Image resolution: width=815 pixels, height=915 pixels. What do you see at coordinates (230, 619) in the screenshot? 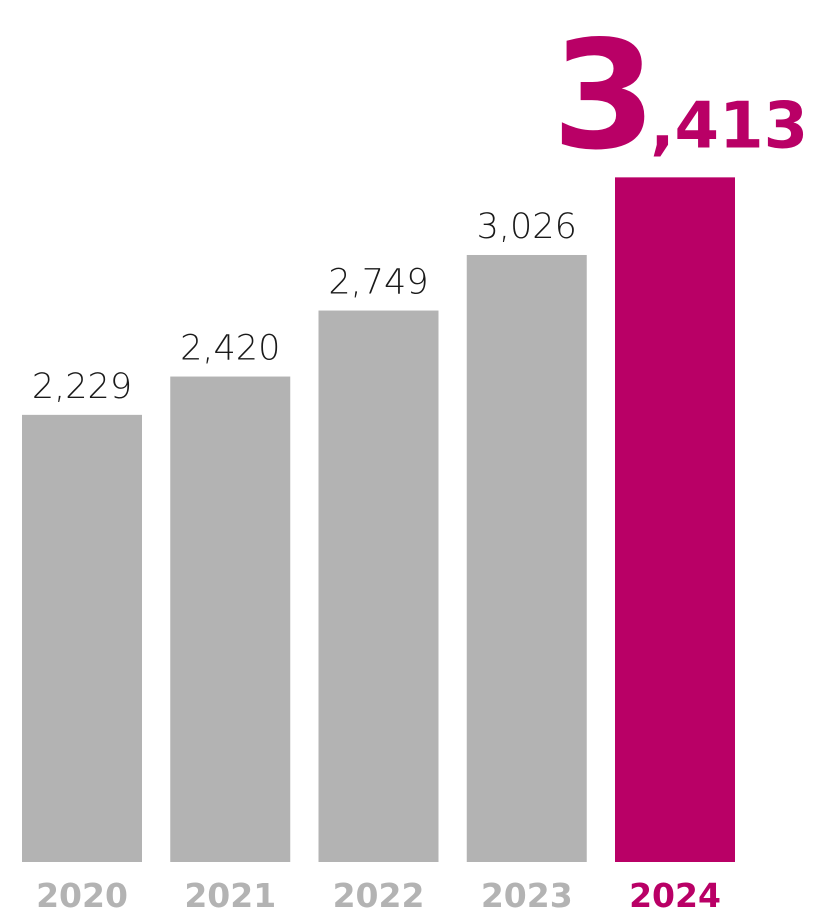
I see `bar-2021` at bounding box center [230, 619].